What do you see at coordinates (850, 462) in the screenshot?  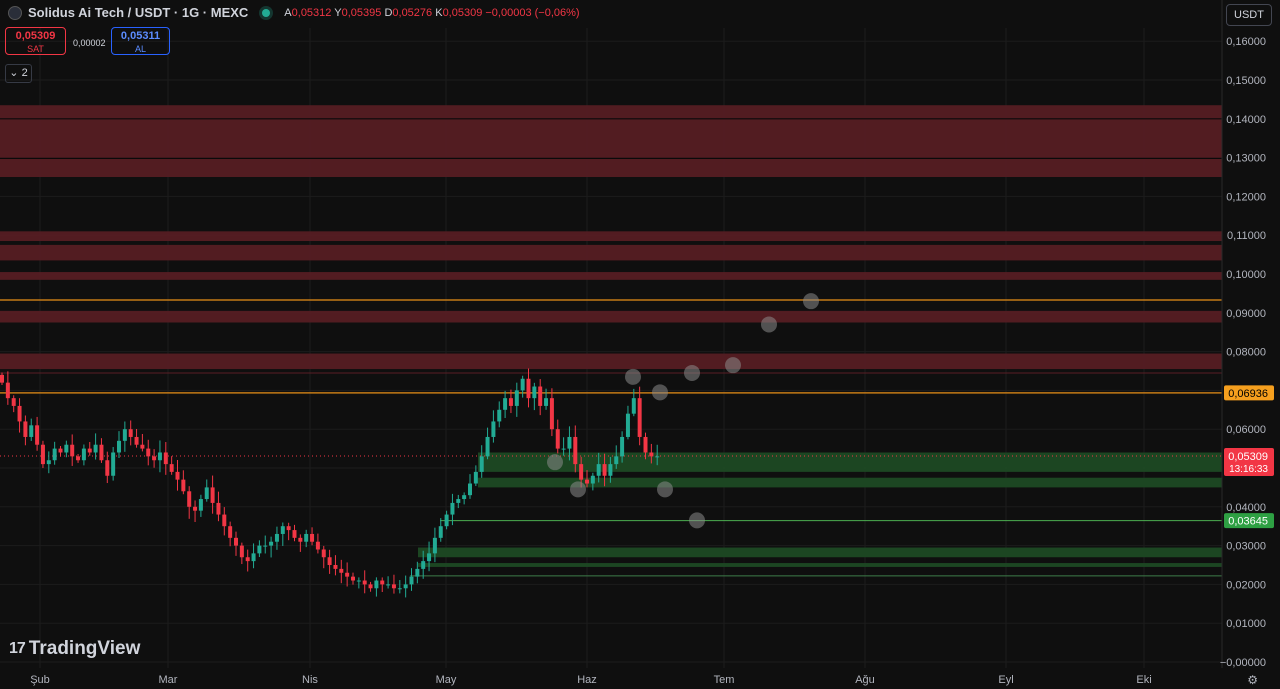 I see `support-zone` at bounding box center [850, 462].